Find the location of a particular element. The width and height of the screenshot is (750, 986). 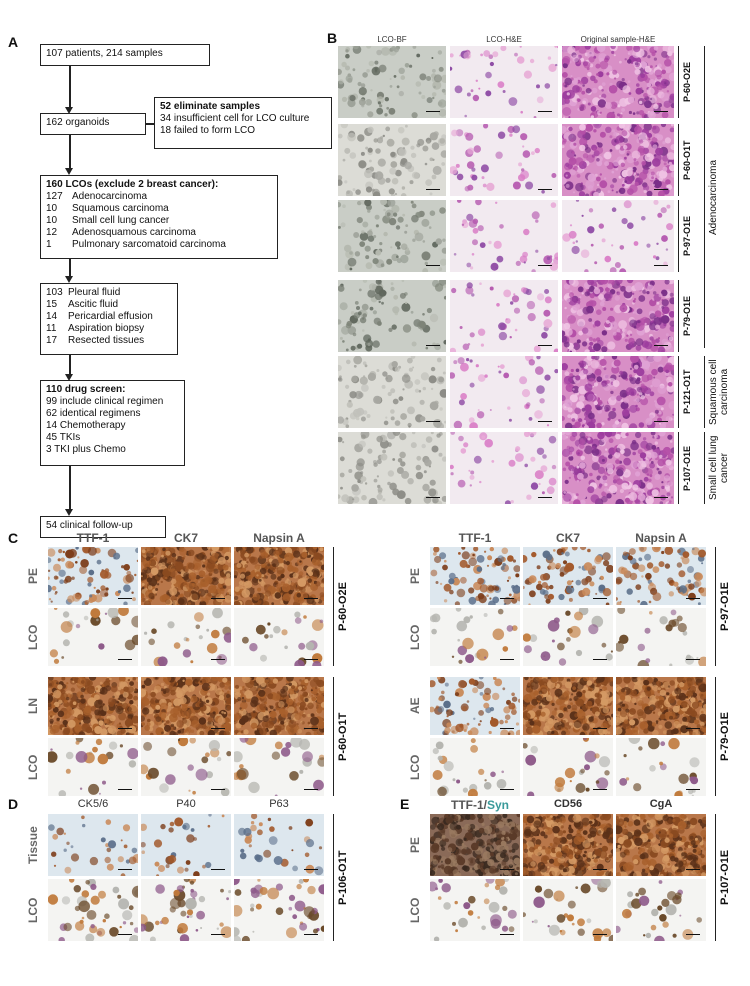

flow-eliminate-line1: 34 insufficient cell for LCO culture is located at coordinates (235, 118).